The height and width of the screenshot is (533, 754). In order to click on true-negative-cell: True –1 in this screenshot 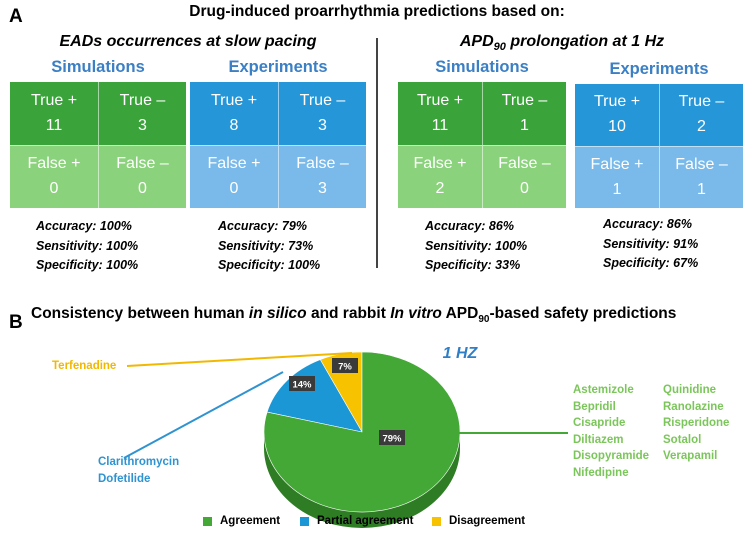, I will do `click(524, 113)`.